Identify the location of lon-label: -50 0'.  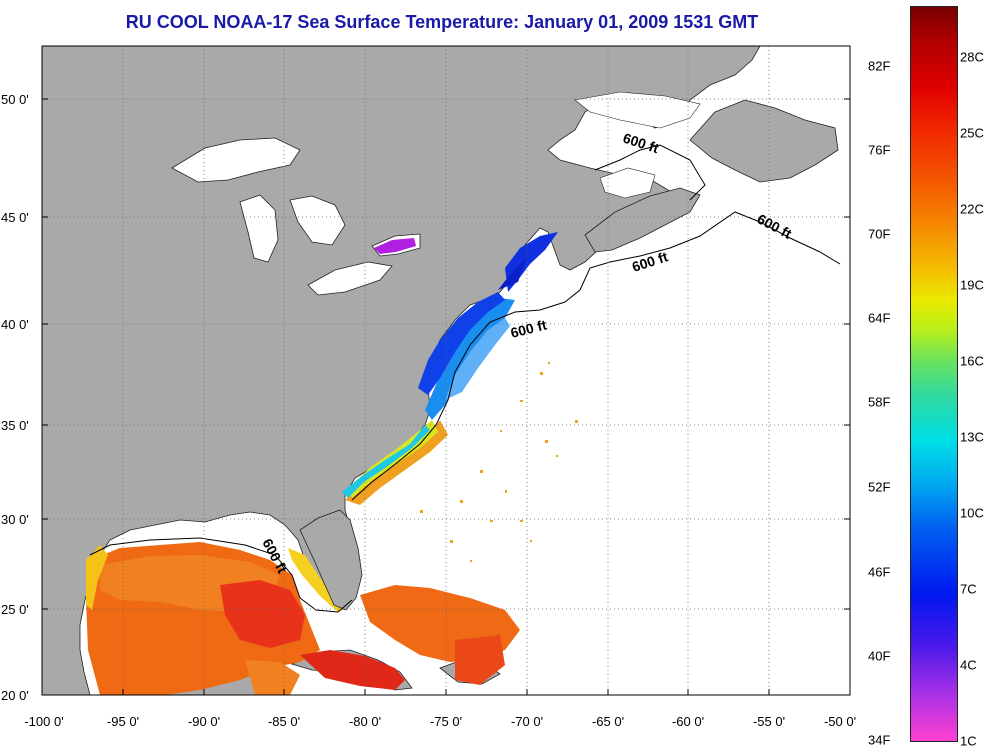
(840, 721).